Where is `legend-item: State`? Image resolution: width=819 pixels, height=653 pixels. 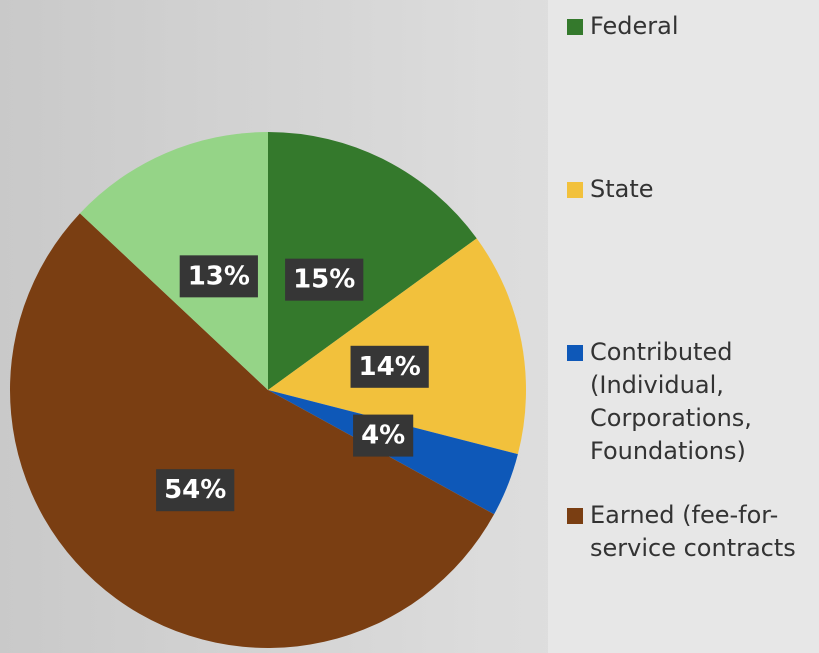 legend-item: State is located at coordinates (693, 189).